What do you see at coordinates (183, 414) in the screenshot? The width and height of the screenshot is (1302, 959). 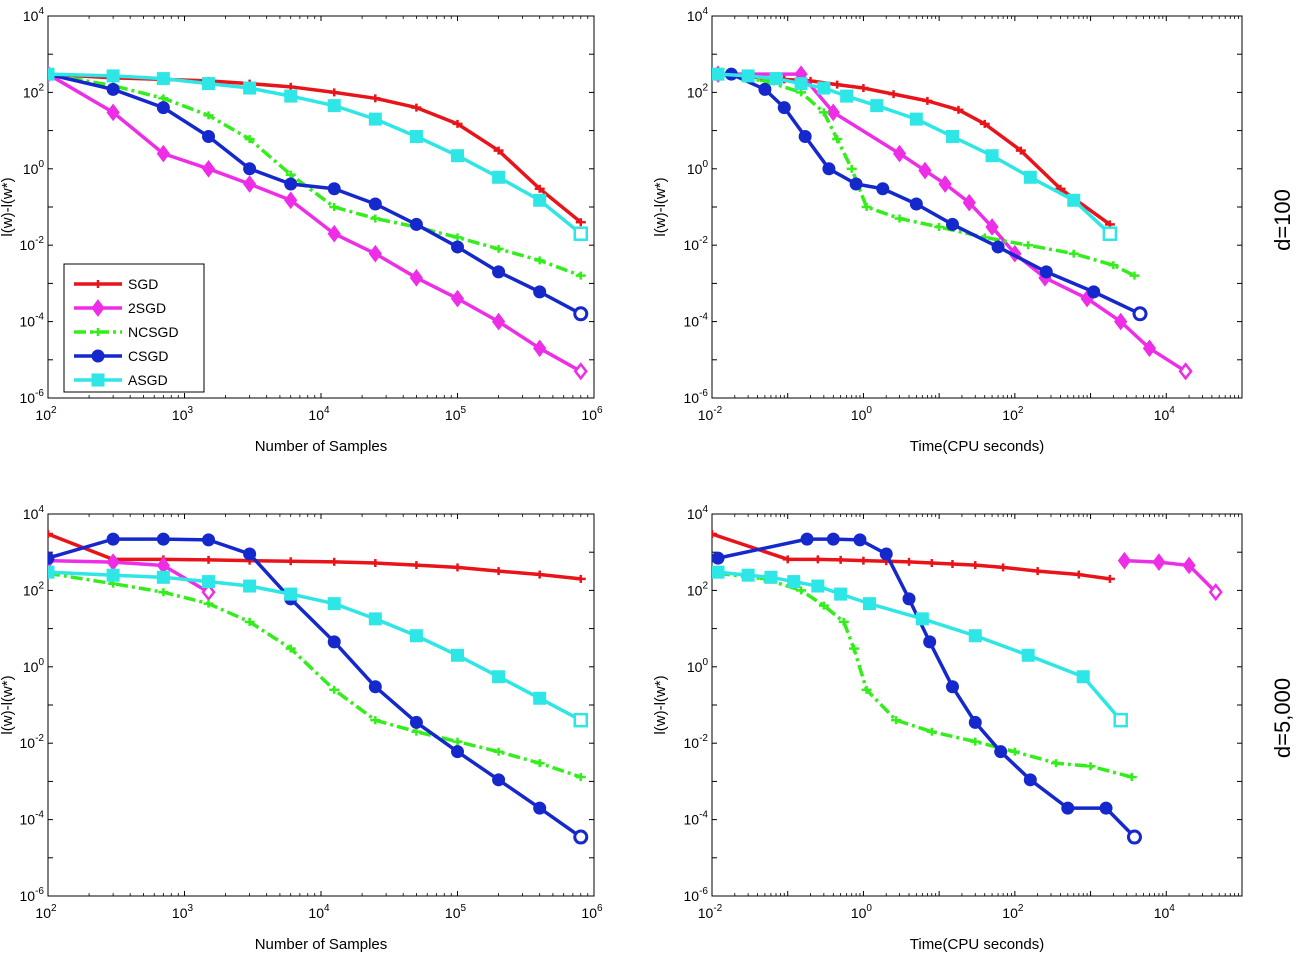 I see `x-tick-label: 10³` at bounding box center [183, 414].